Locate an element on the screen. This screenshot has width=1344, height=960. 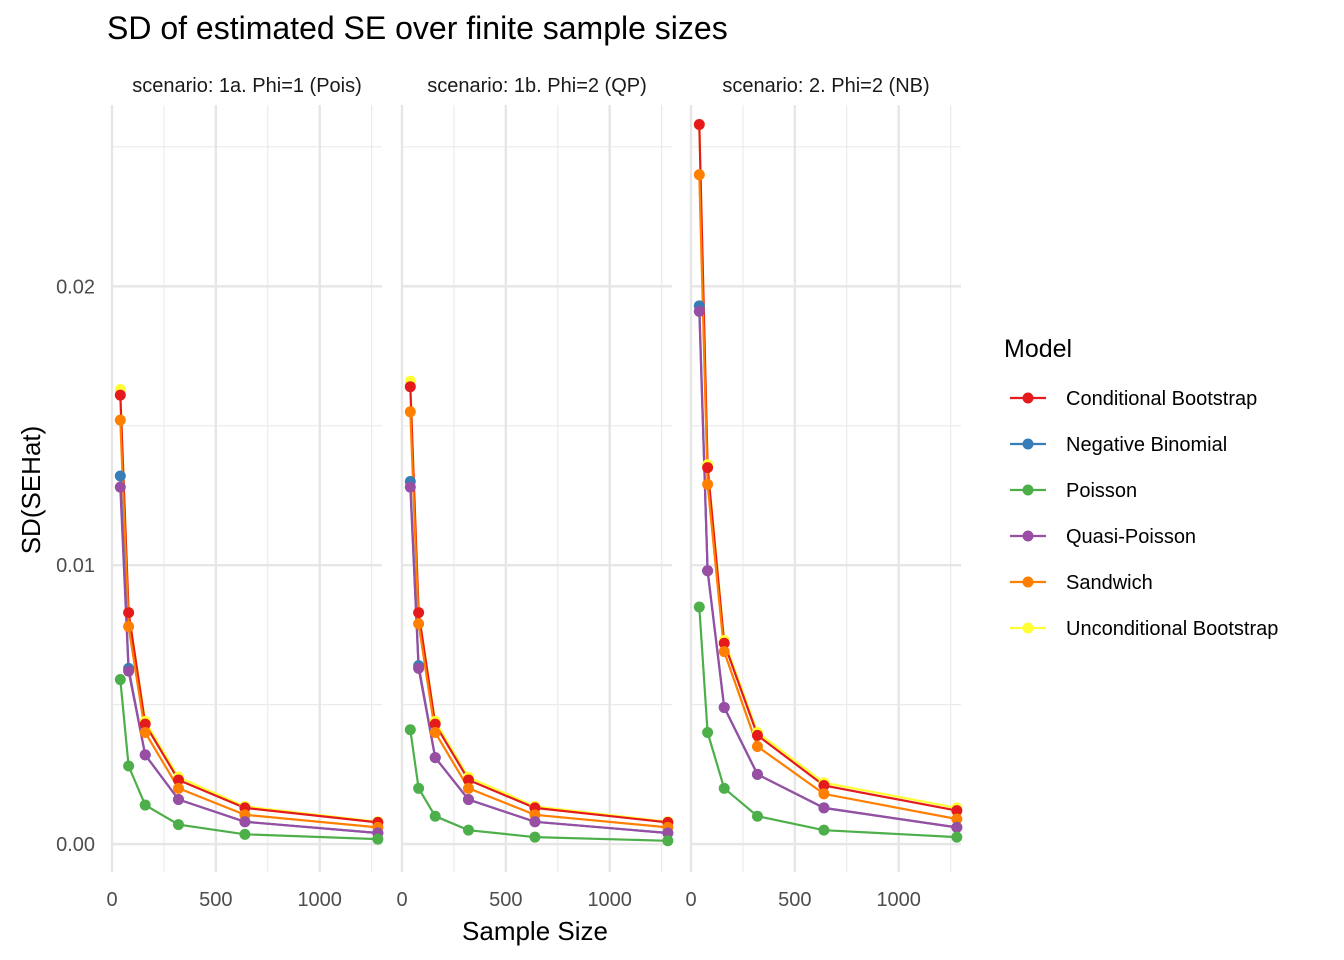
facet-strip-label: scenario: 2. Phi=2 (NB) is located at coordinates (825, 86).